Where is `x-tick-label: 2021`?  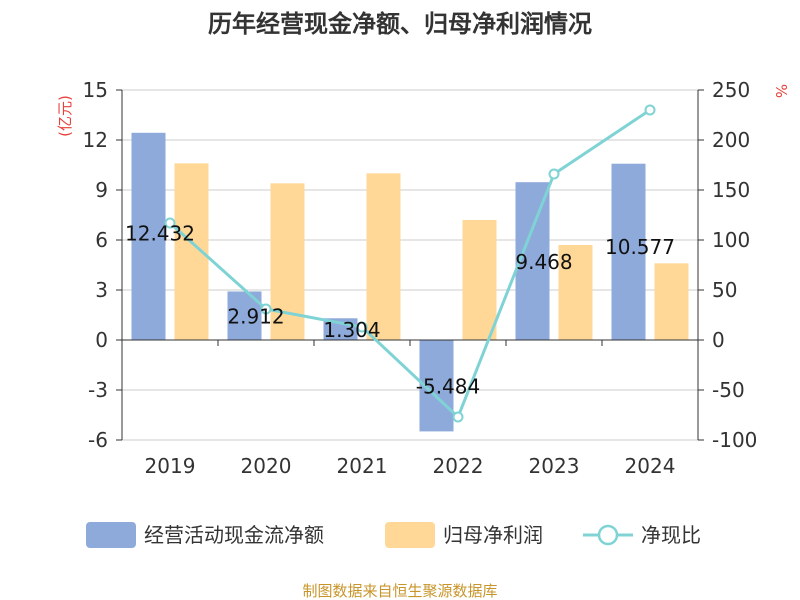
x-tick-label: 2021 is located at coordinates (362, 466).